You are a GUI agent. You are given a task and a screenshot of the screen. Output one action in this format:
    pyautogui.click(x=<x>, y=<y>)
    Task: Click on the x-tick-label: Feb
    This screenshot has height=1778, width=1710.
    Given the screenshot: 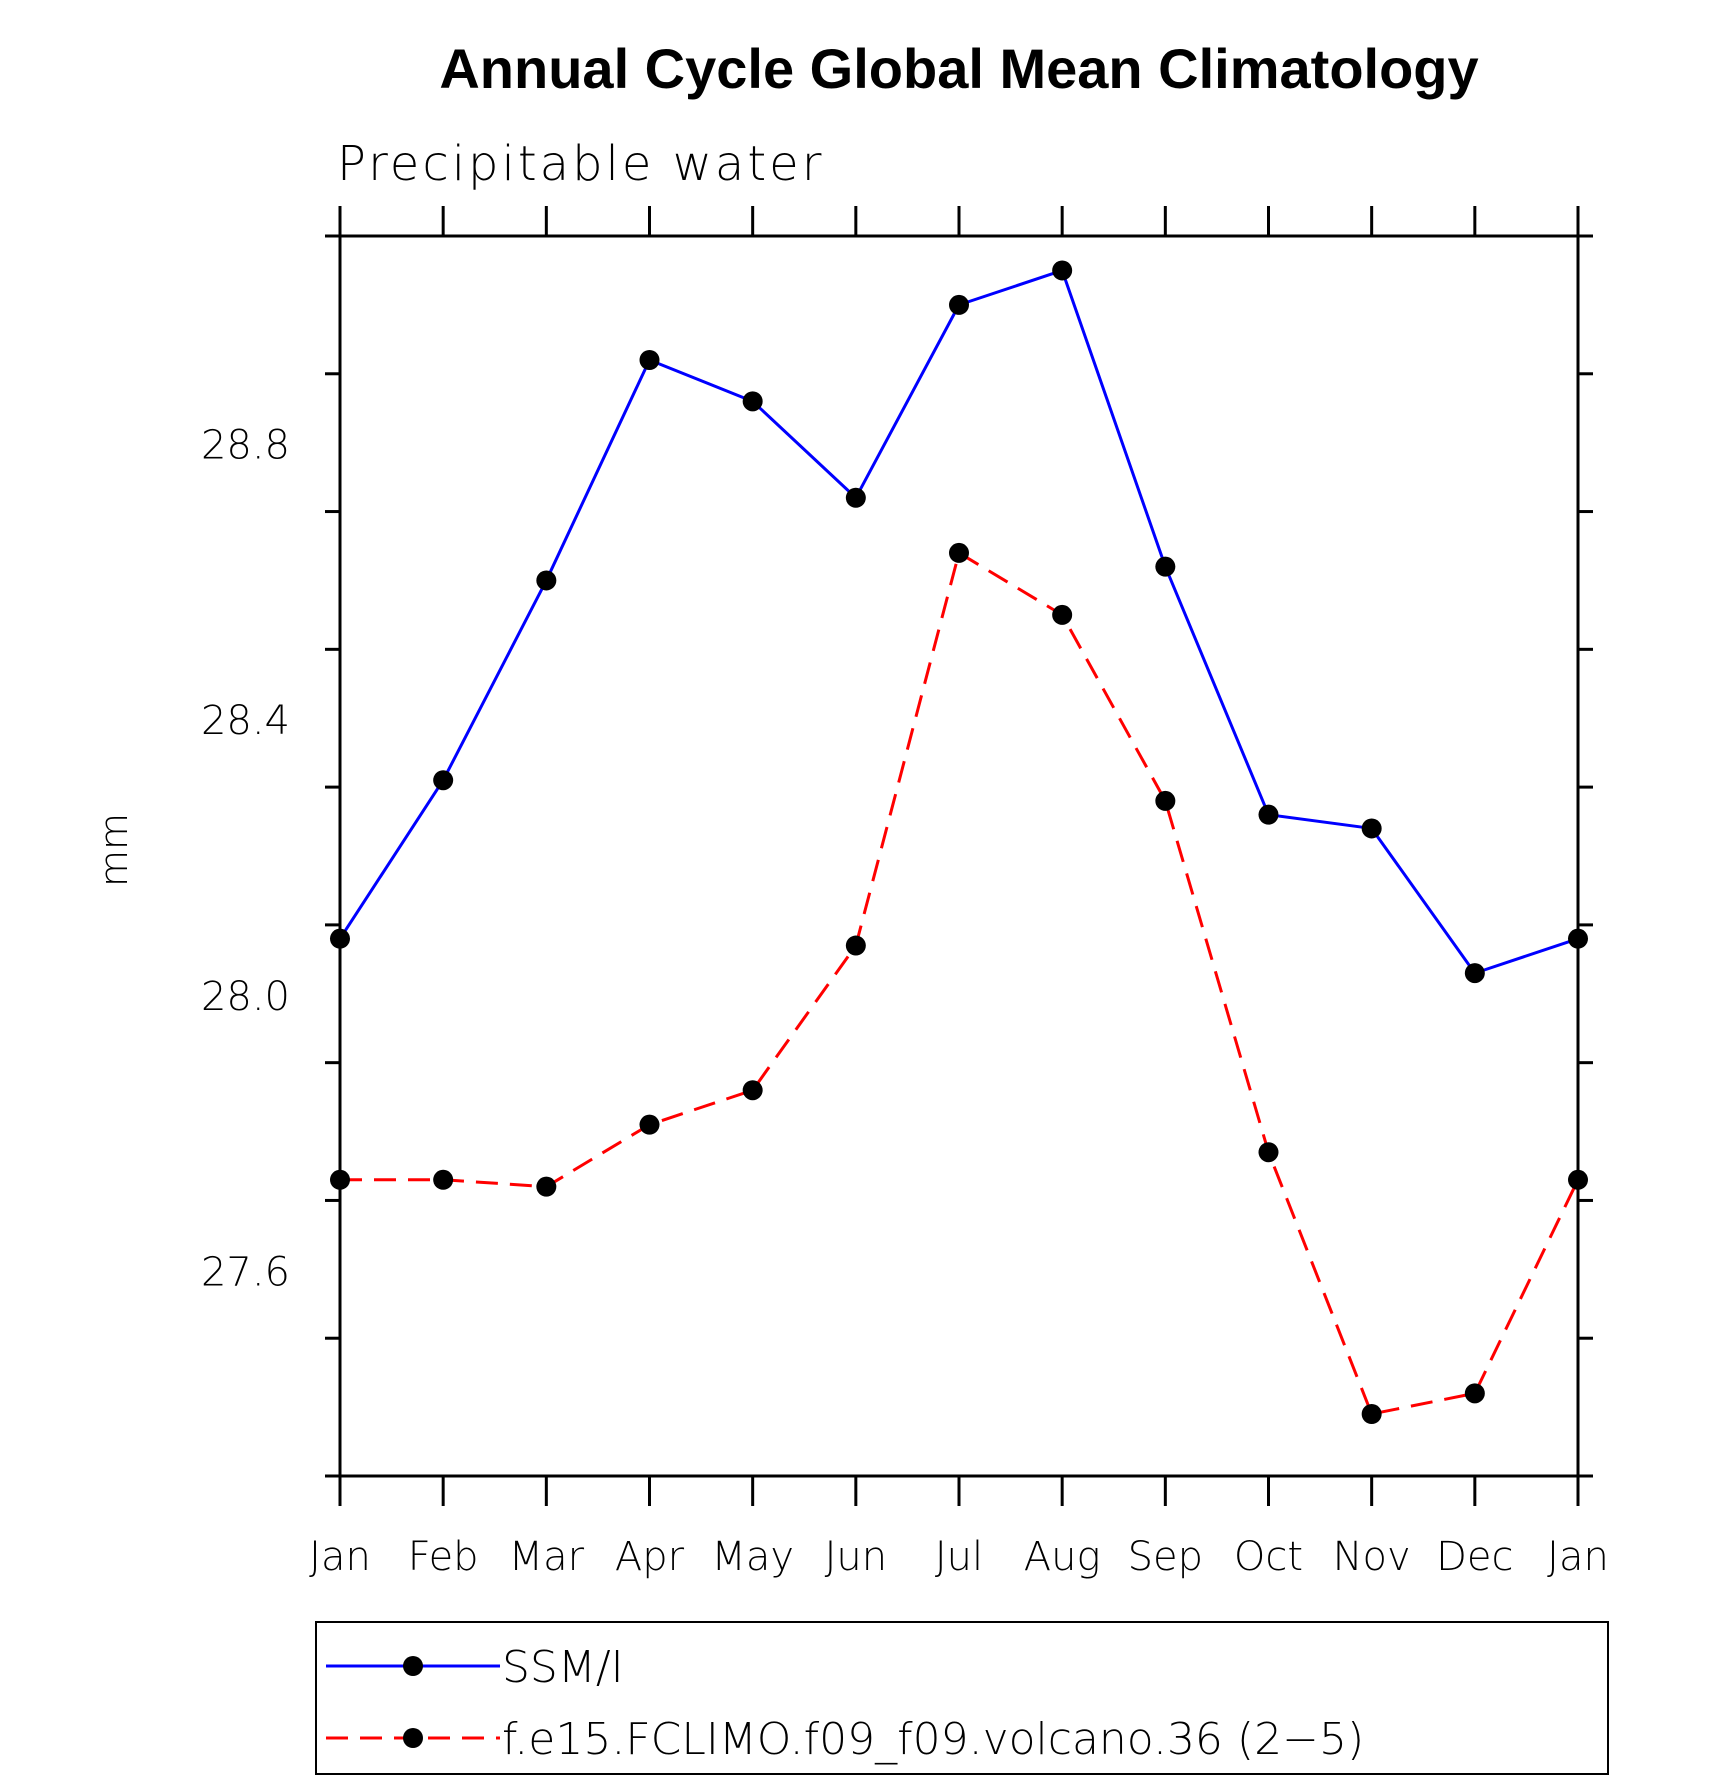 What is the action you would take?
    pyautogui.click(x=443, y=1557)
    